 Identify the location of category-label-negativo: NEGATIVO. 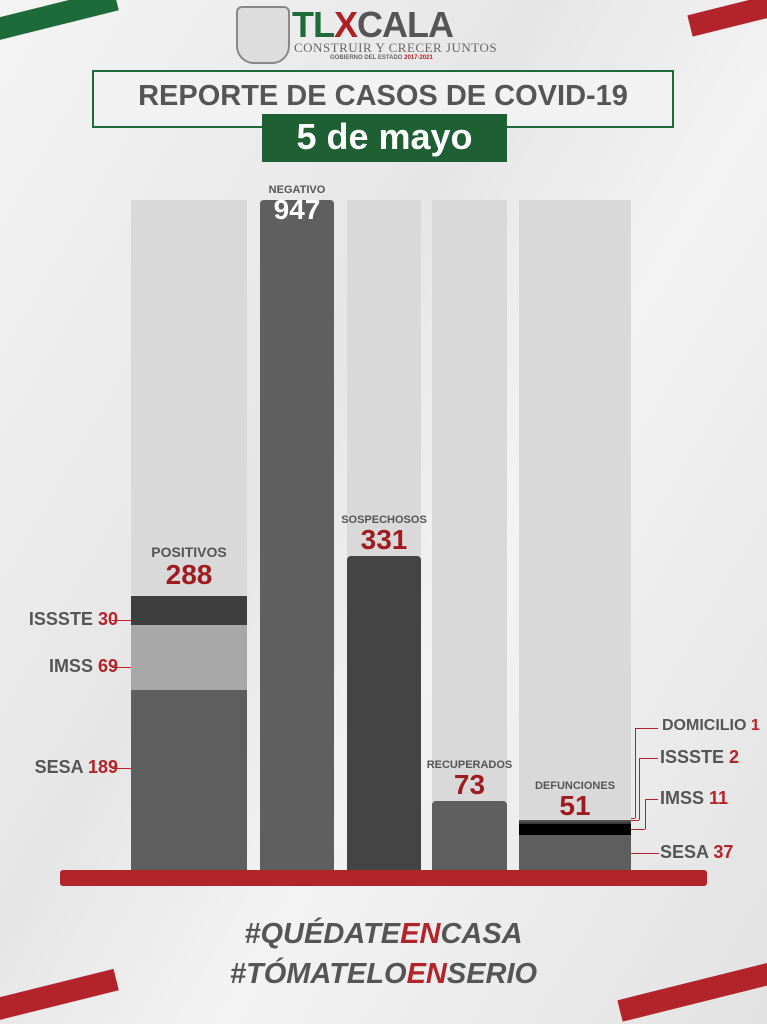
(297, 190).